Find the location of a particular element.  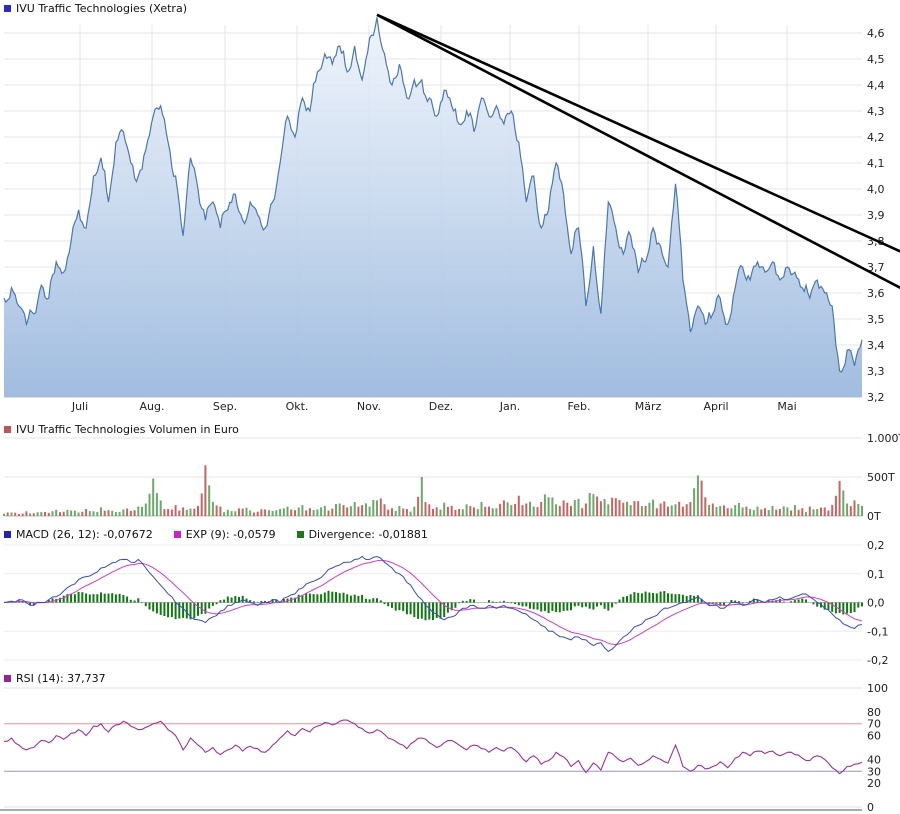

price-title: IVU Traffic Technologies (Xetra) is located at coordinates (101, 8).